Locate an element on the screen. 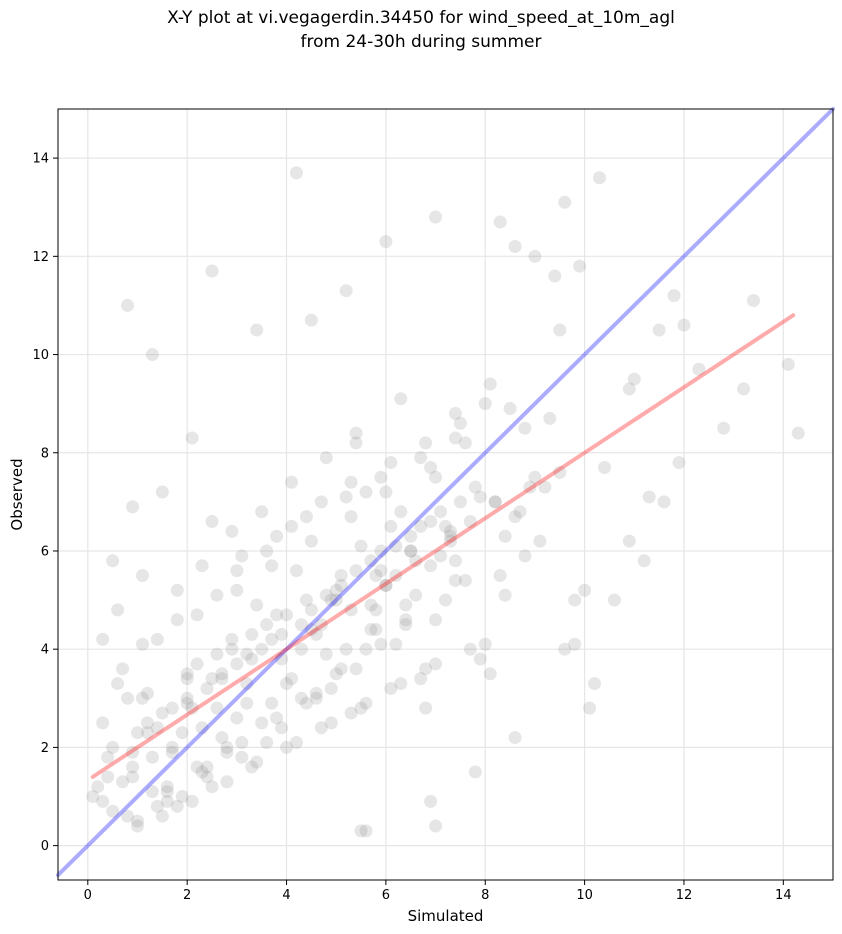 This screenshot has width=842, height=934. y-tick-label: 10 is located at coordinates (40, 355).